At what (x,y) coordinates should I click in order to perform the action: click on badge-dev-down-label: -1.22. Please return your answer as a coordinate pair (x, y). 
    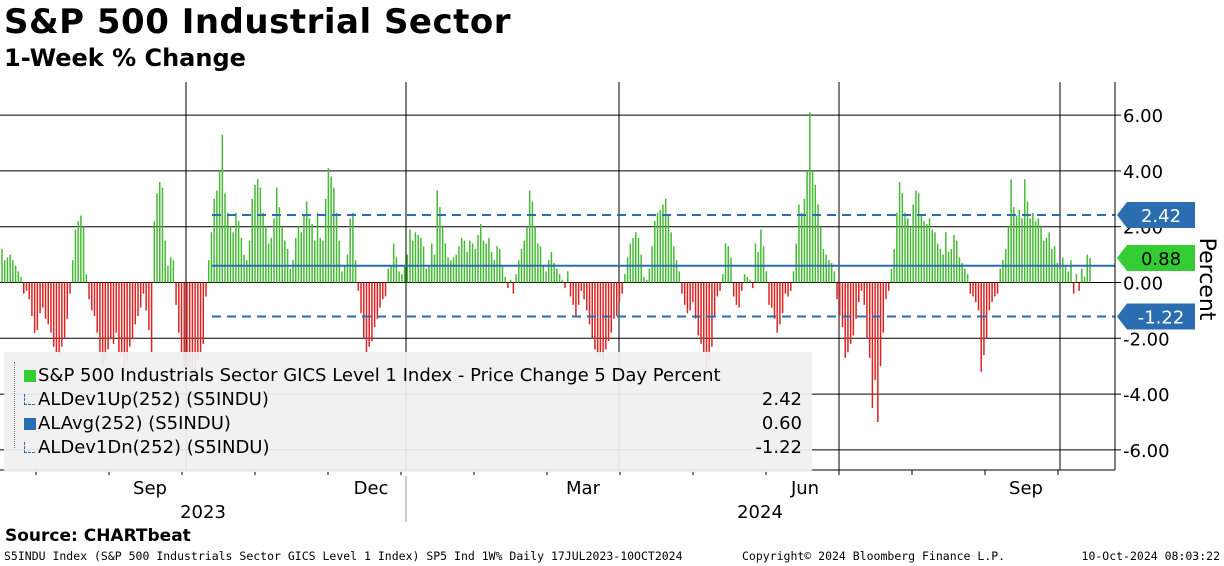
    Looking at the image, I should click on (1161, 318).